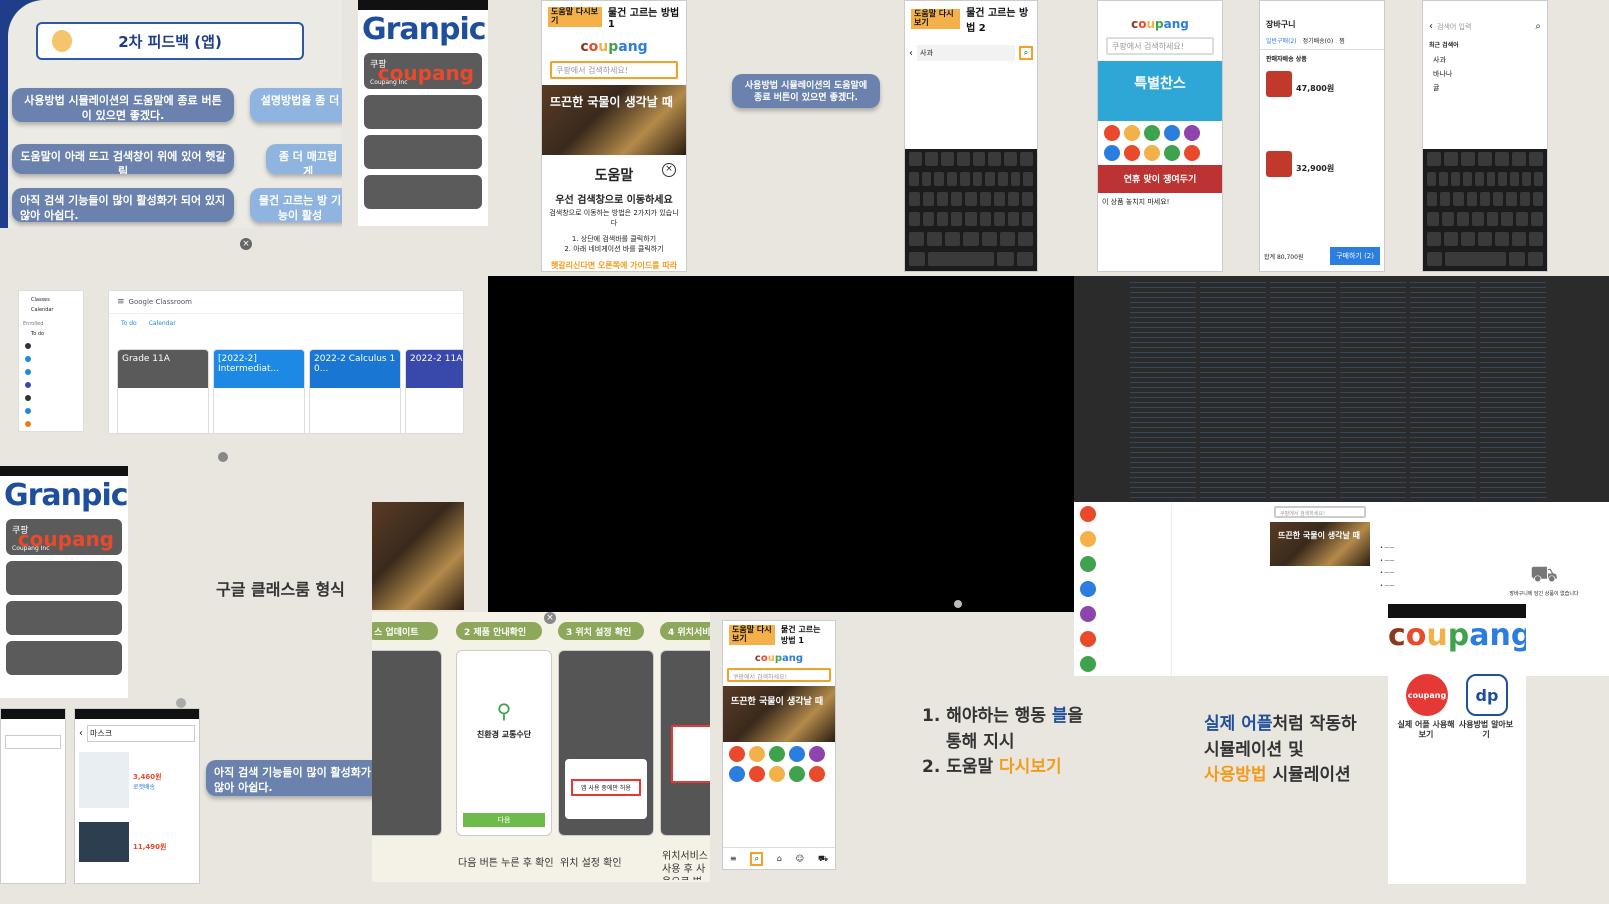 This screenshot has height=904, width=1609. I want to click on category-list, so click(1123, 589).